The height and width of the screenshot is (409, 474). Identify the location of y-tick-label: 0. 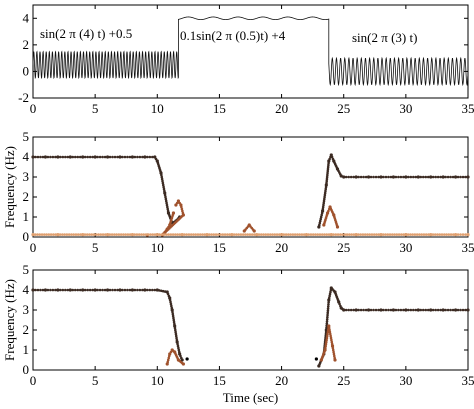
(26, 70).